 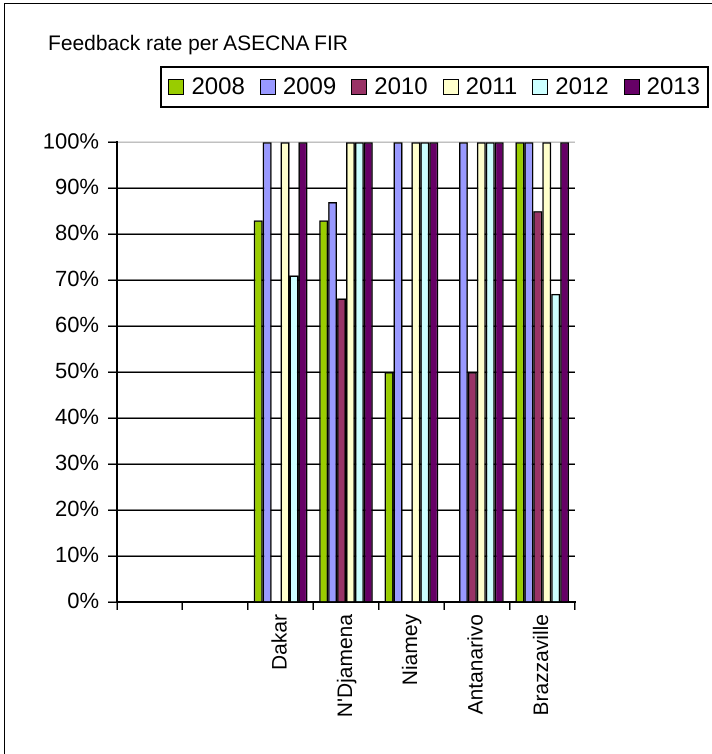 What do you see at coordinates (218, 87) in the screenshot?
I see `legend-label: 2008` at bounding box center [218, 87].